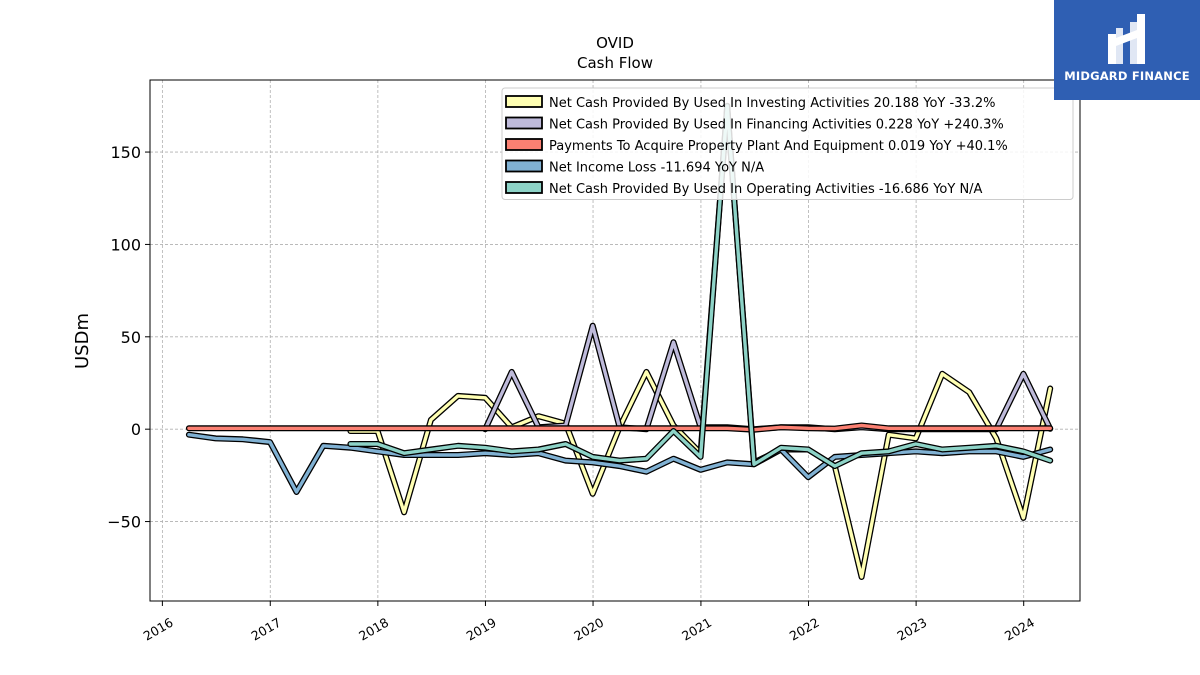  What do you see at coordinates (1019, 629) in the screenshot?
I see `x-tick-label: 2024` at bounding box center [1019, 629].